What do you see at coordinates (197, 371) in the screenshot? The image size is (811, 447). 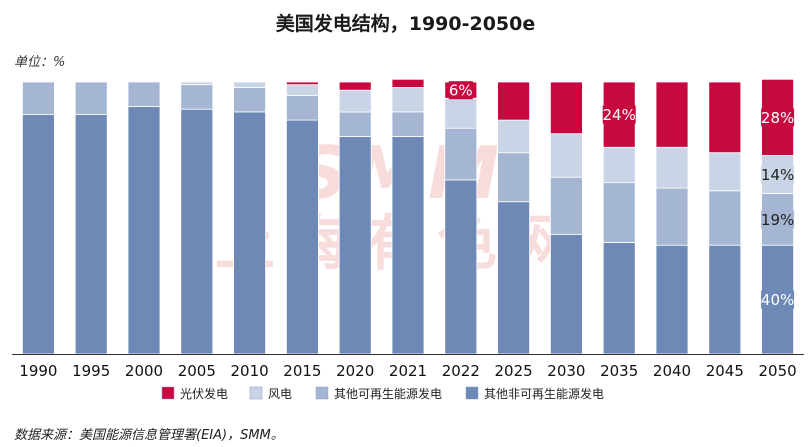 I see `x-tick-label: 2005` at bounding box center [197, 371].